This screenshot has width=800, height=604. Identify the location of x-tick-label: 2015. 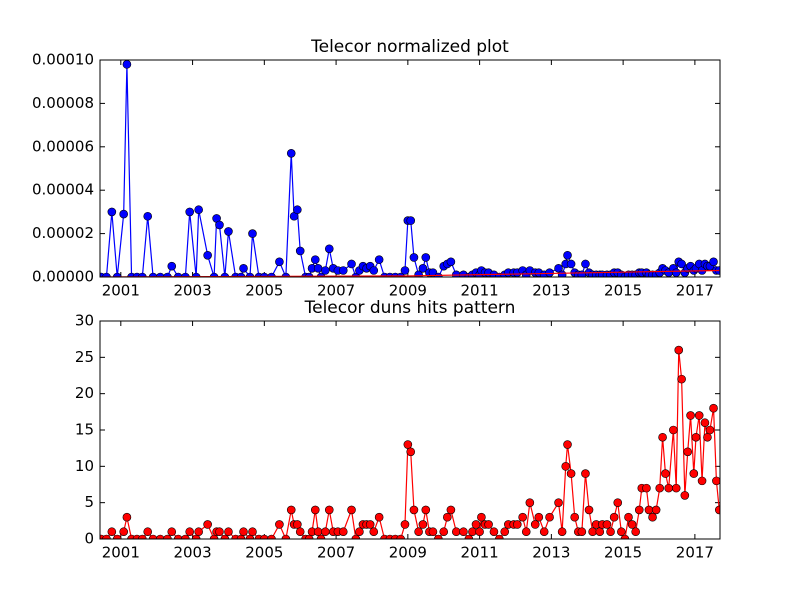
(623, 291).